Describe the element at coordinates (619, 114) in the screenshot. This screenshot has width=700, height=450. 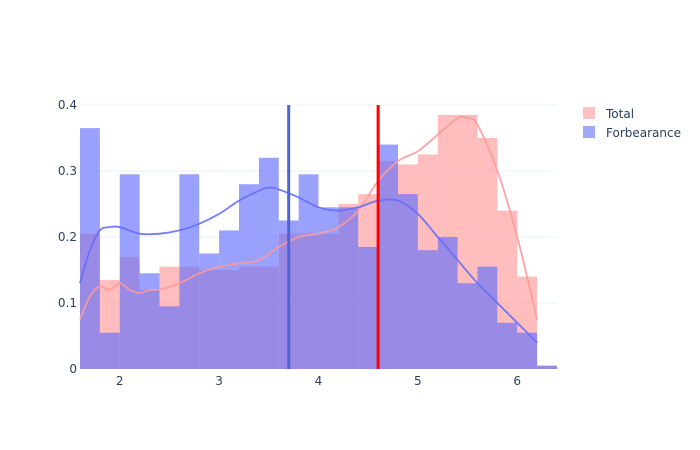
I see `legend-label-total: Total` at that location.